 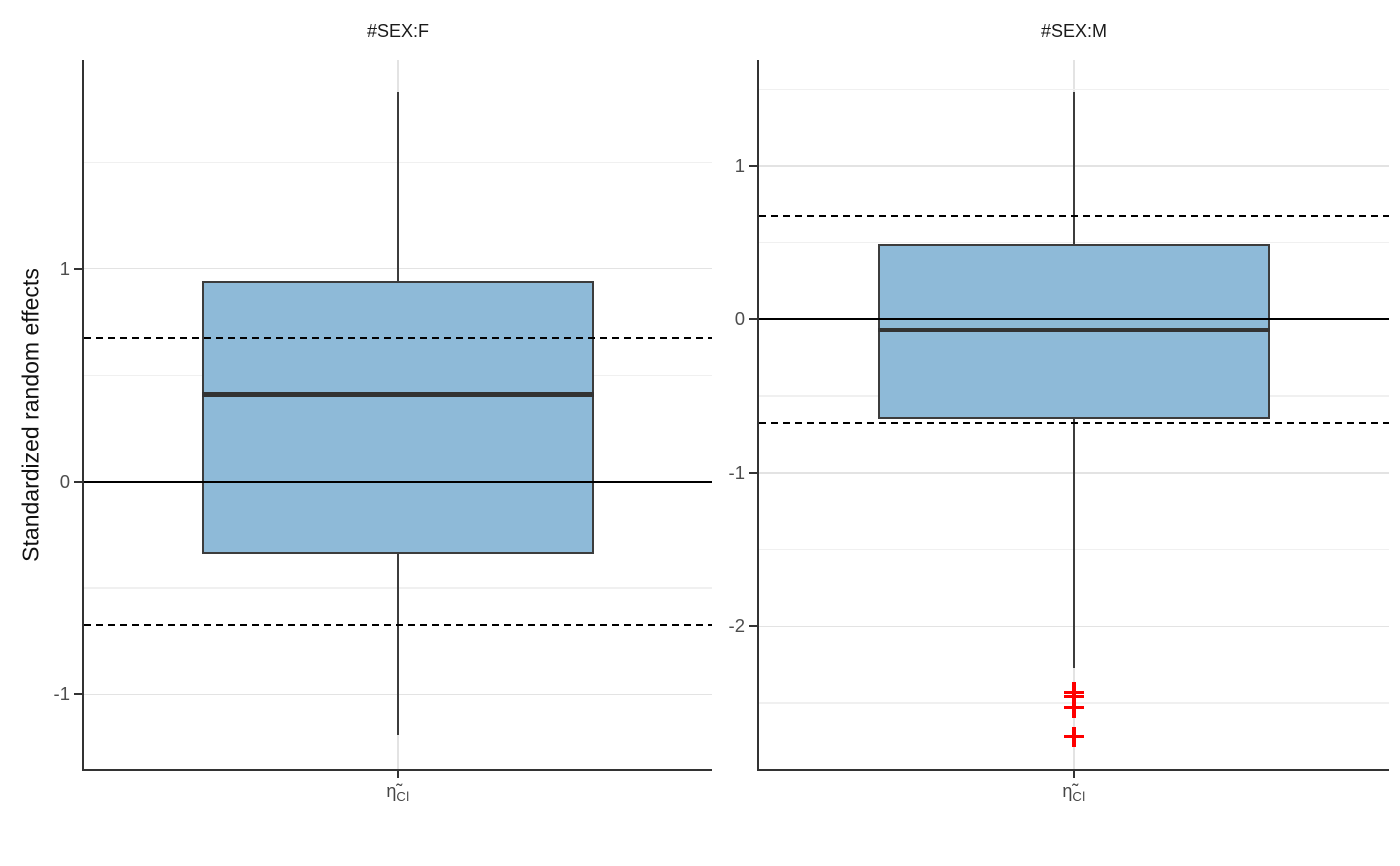 I want to click on box-iqr, so click(x=398, y=417).